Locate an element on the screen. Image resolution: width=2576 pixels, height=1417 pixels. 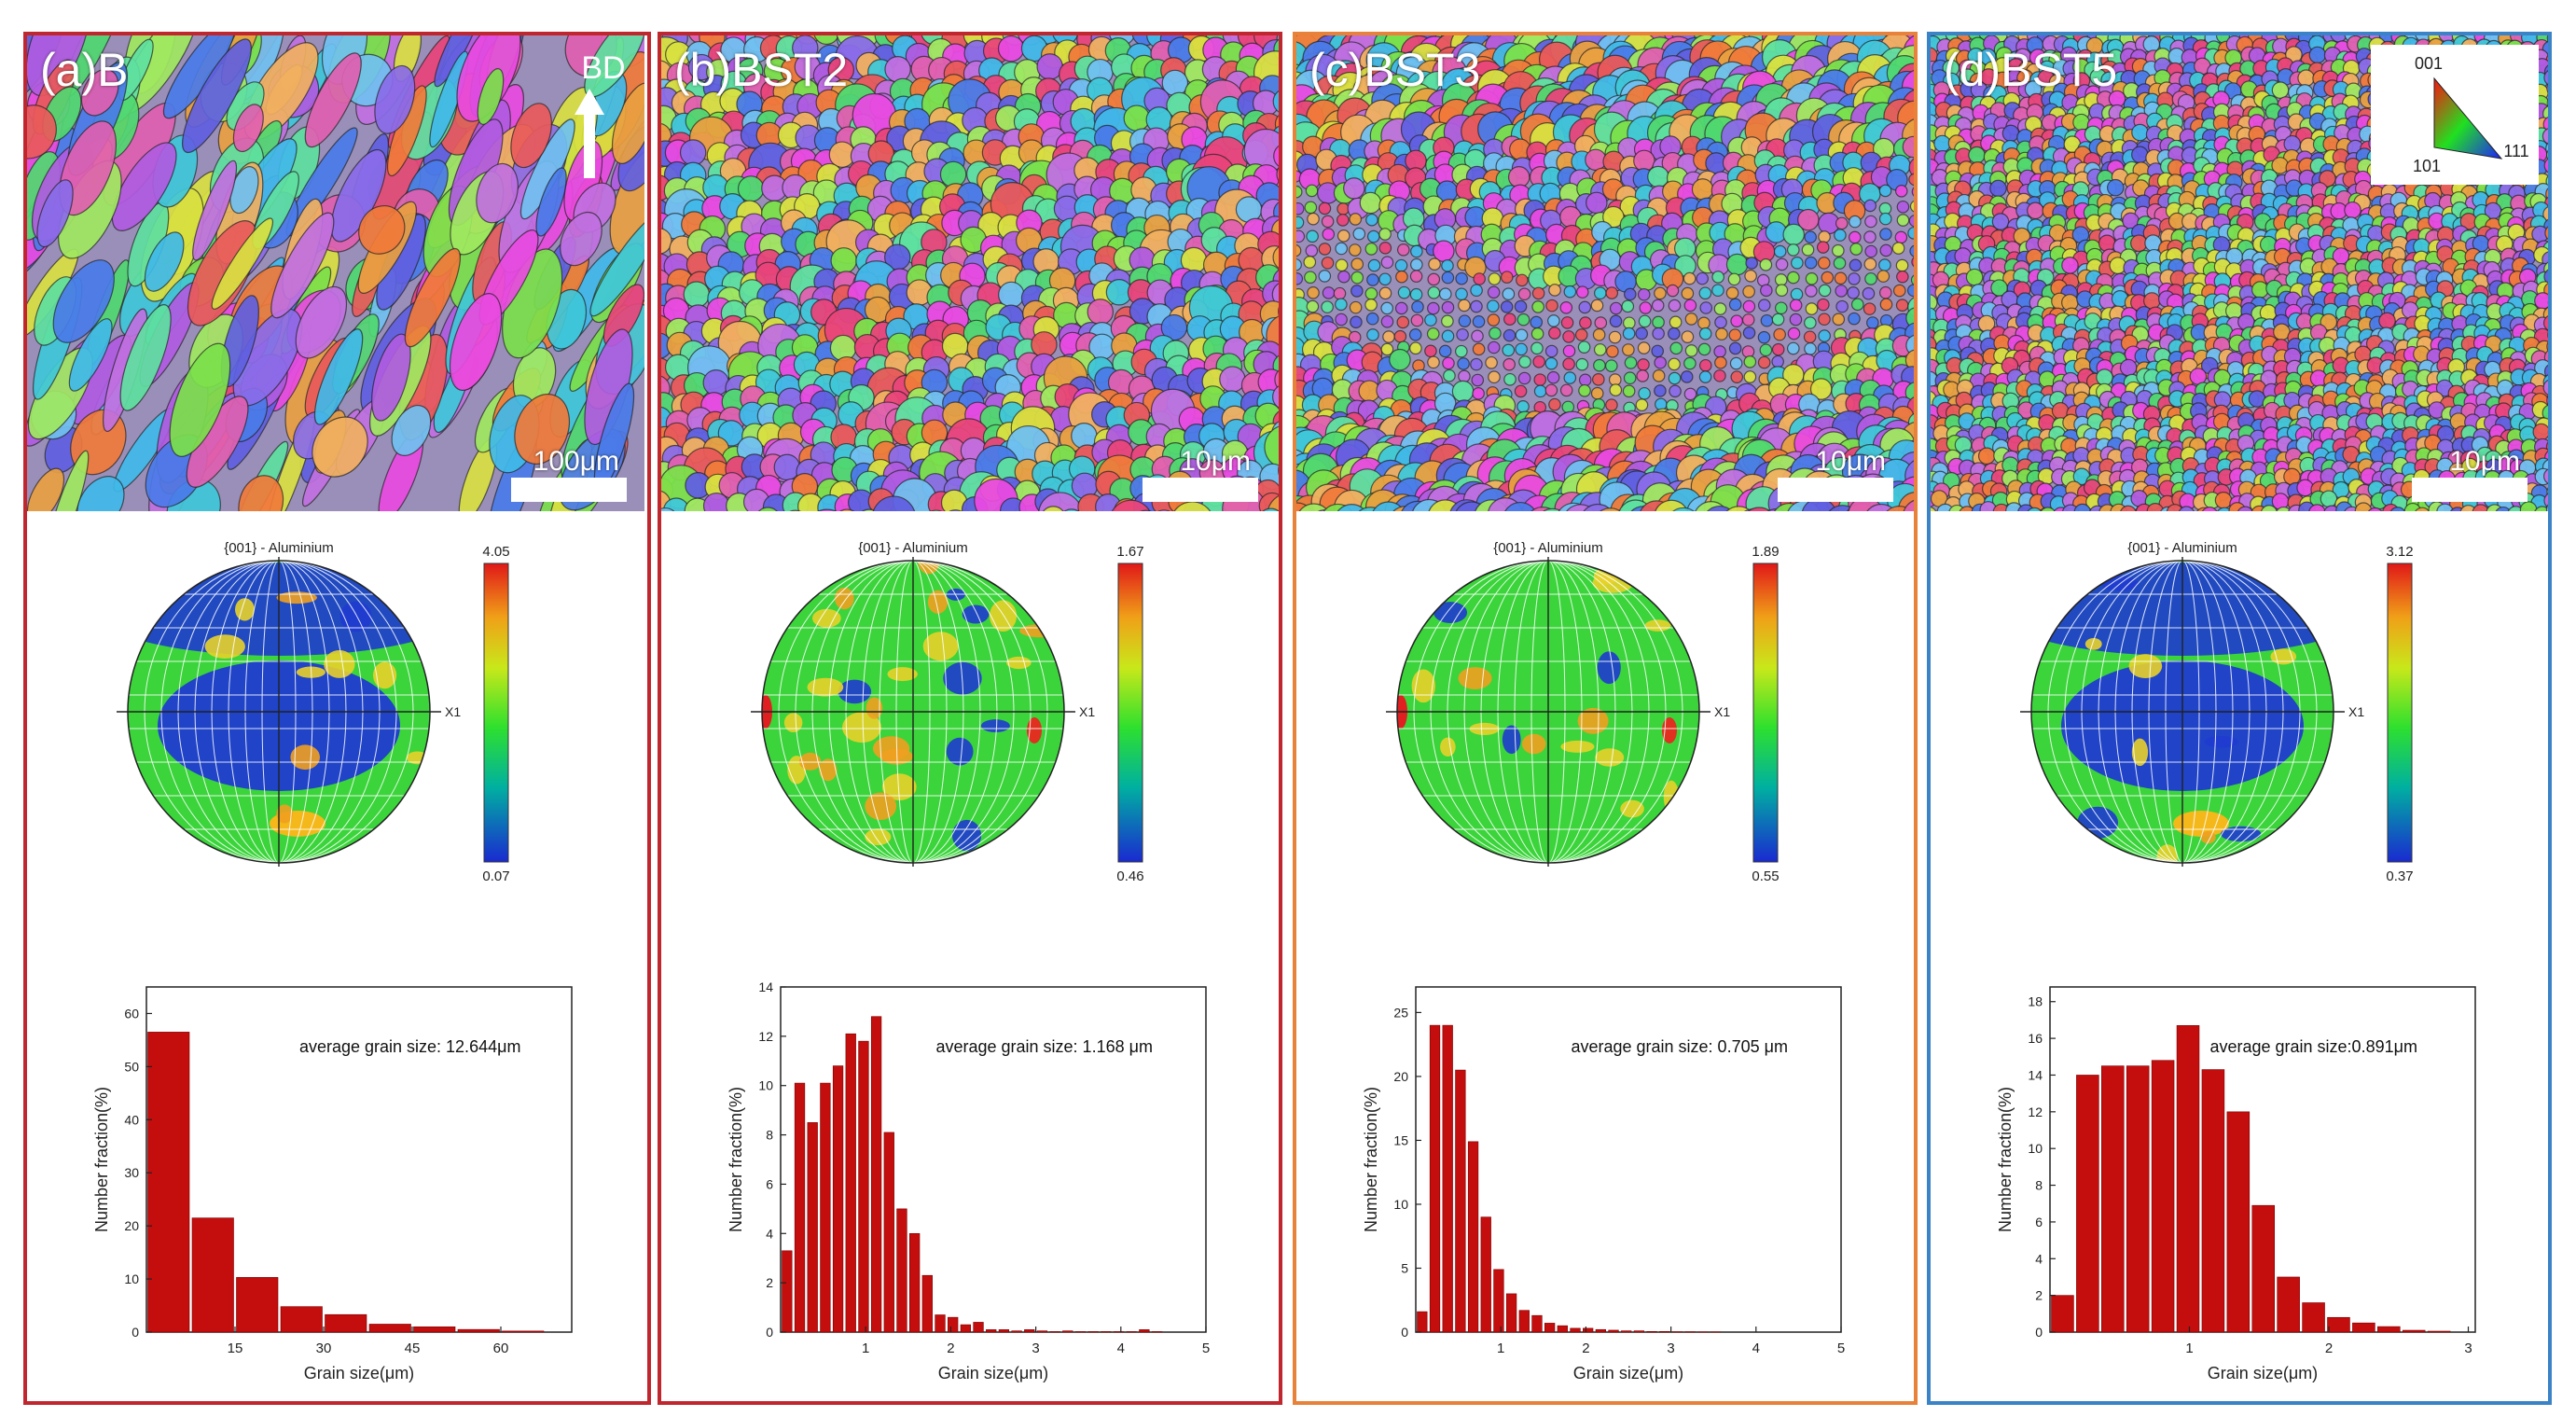
y-tick-label: 0 is located at coordinates (135, 1332).